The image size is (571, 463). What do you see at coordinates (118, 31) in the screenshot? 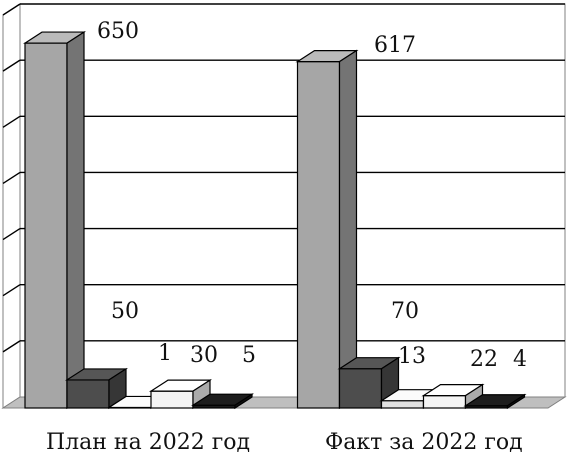
I see `data-label: 650` at bounding box center [118, 31].